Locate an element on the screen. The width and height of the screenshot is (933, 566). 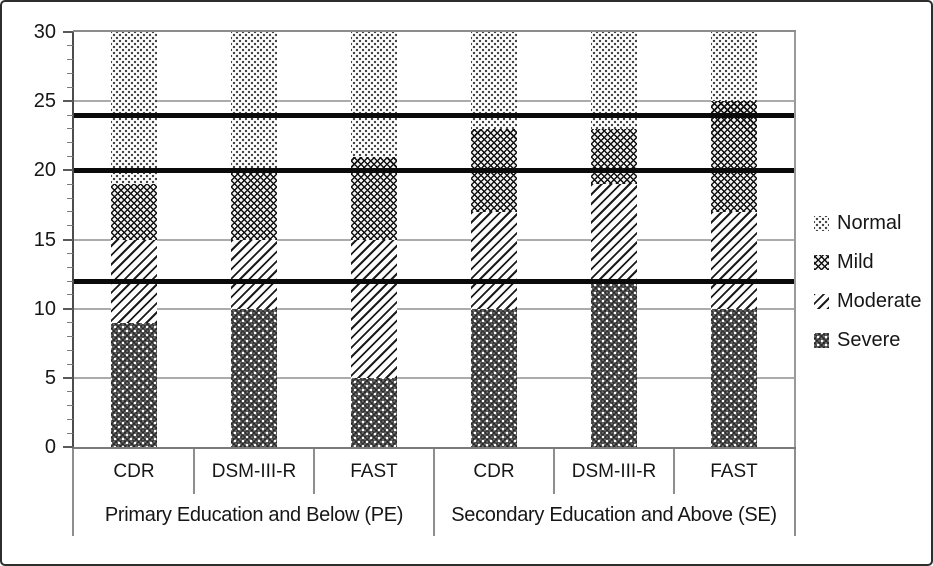
y-tick-label: 25 is located at coordinates (44, 101).